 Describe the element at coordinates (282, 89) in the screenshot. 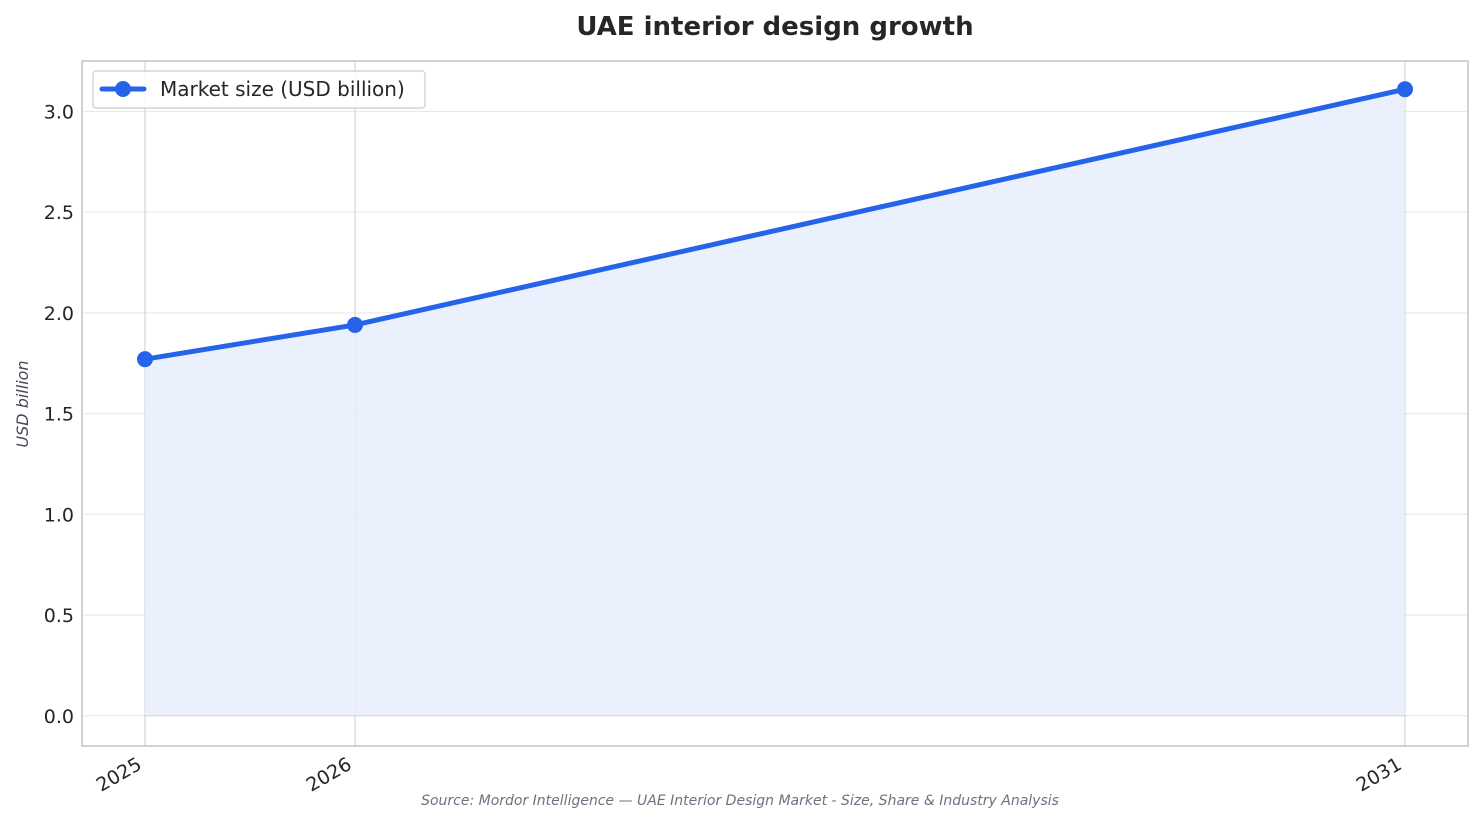

I see `legend-label: Market size (USD billion)` at that location.